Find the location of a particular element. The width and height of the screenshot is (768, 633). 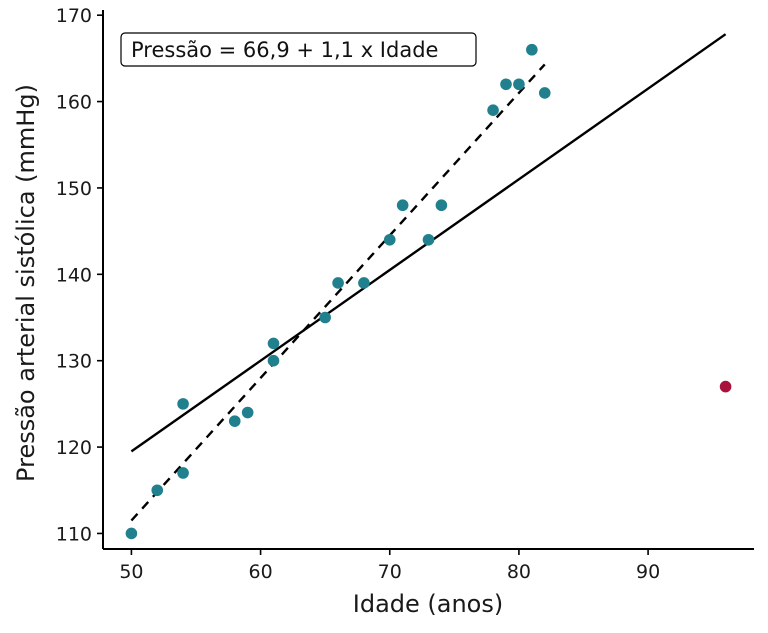

x-axis-title: Idade (anos) is located at coordinates (428, 604).